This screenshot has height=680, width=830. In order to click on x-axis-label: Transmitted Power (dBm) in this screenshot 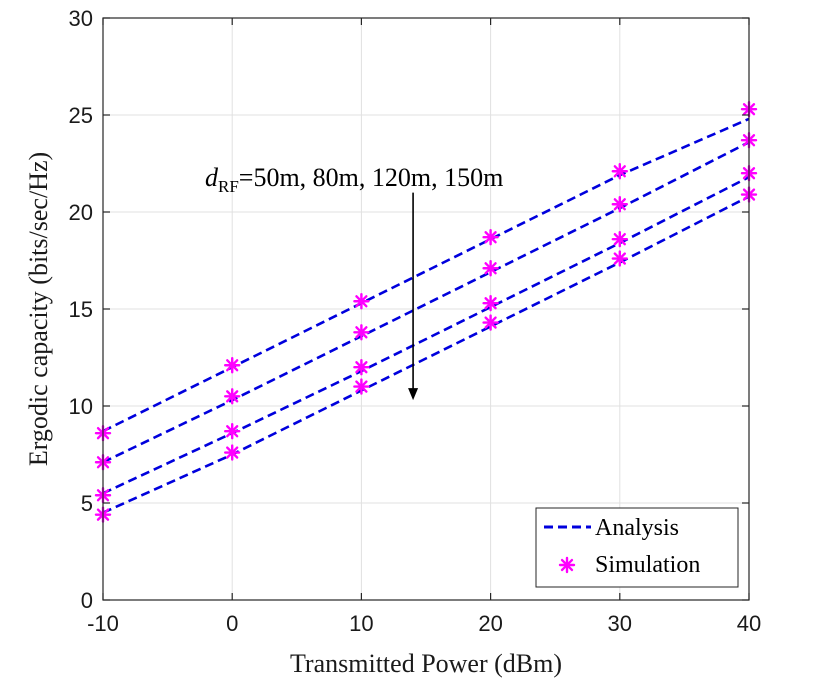, I will do `click(426, 663)`.